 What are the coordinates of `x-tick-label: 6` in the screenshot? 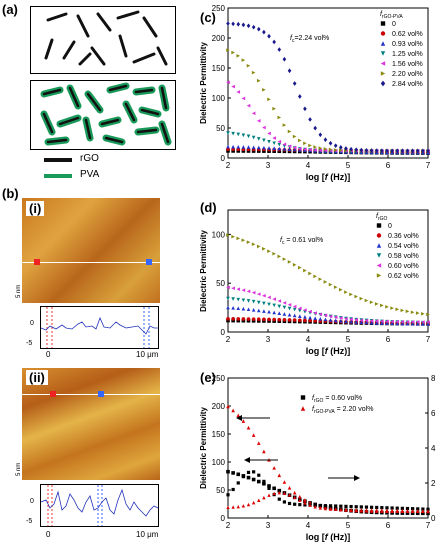 It's located at (388, 525).